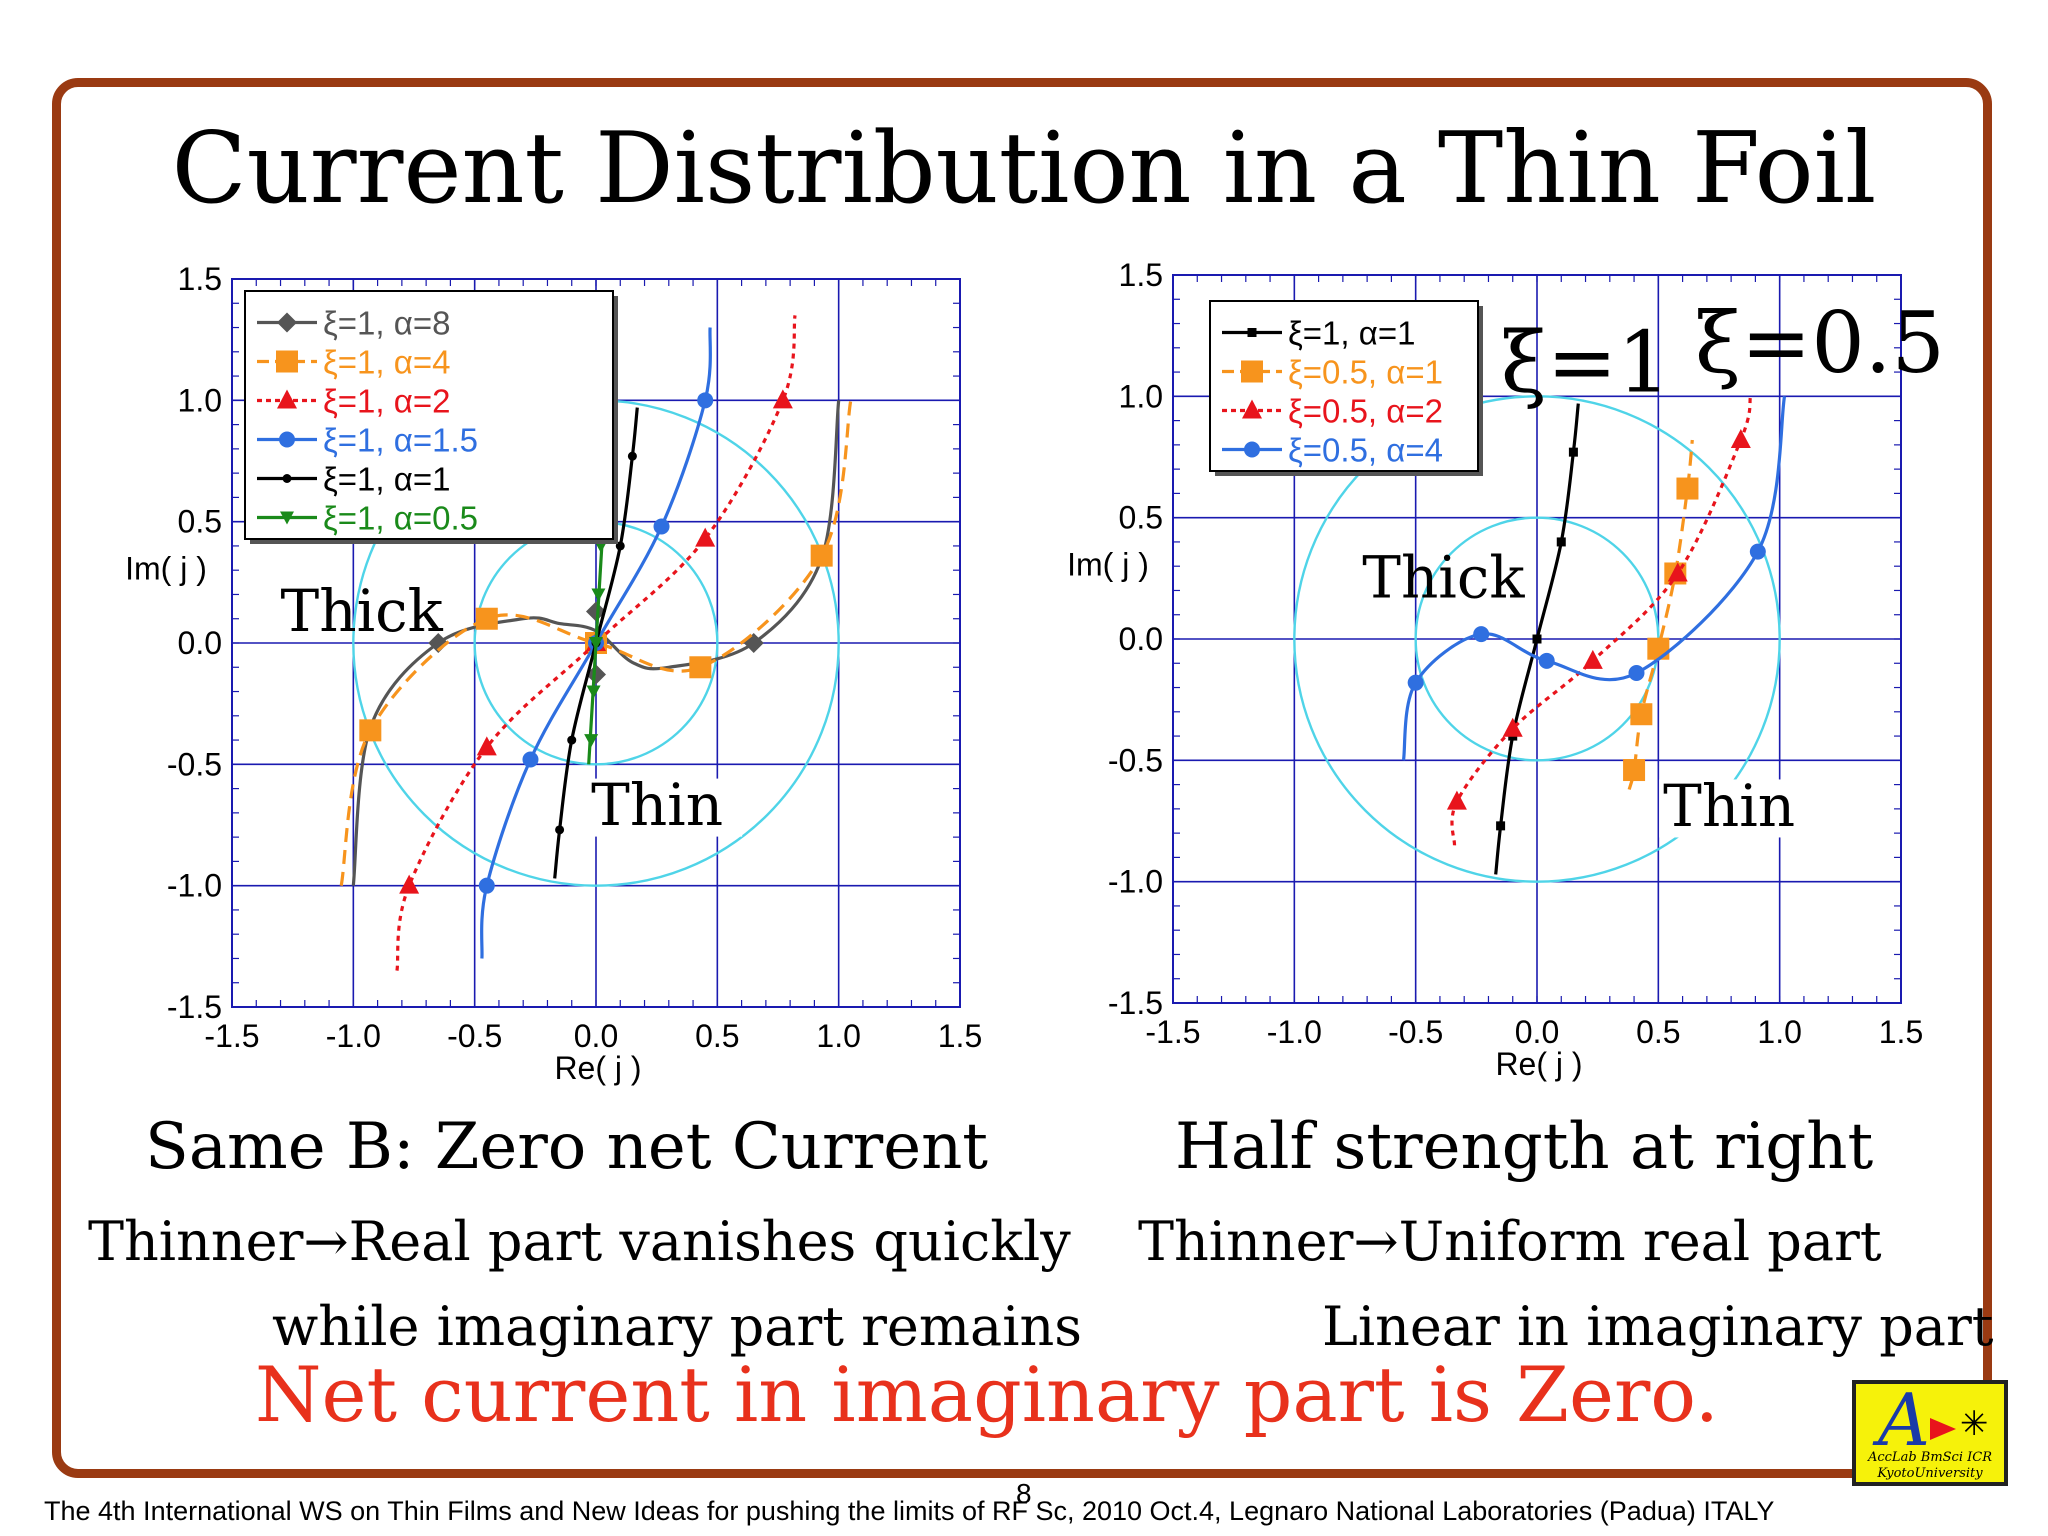  What do you see at coordinates (1904, 1420) in the screenshot?
I see `logo-letter: A` at bounding box center [1904, 1420].